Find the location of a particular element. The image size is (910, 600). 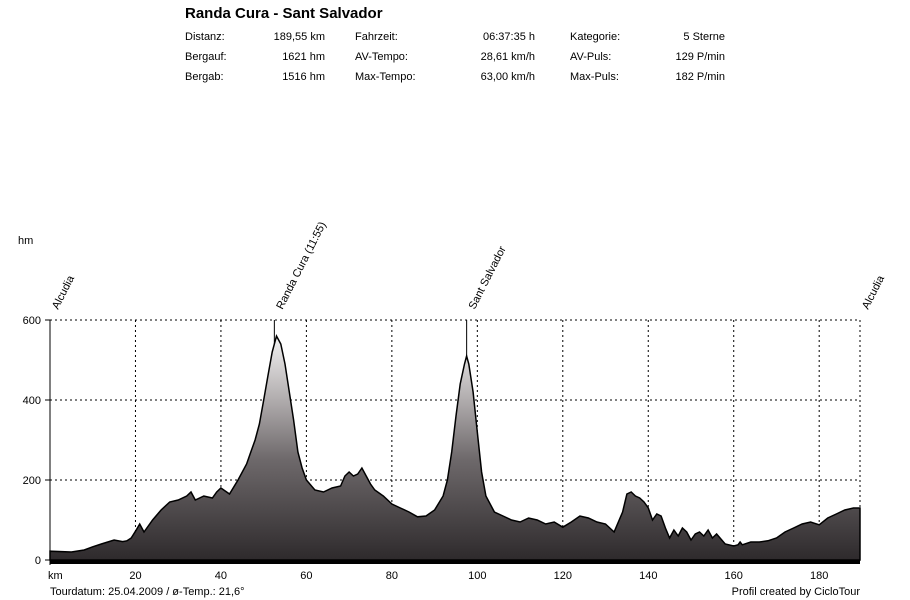

credit: Profil created by CicloTour is located at coordinates (795, 592).